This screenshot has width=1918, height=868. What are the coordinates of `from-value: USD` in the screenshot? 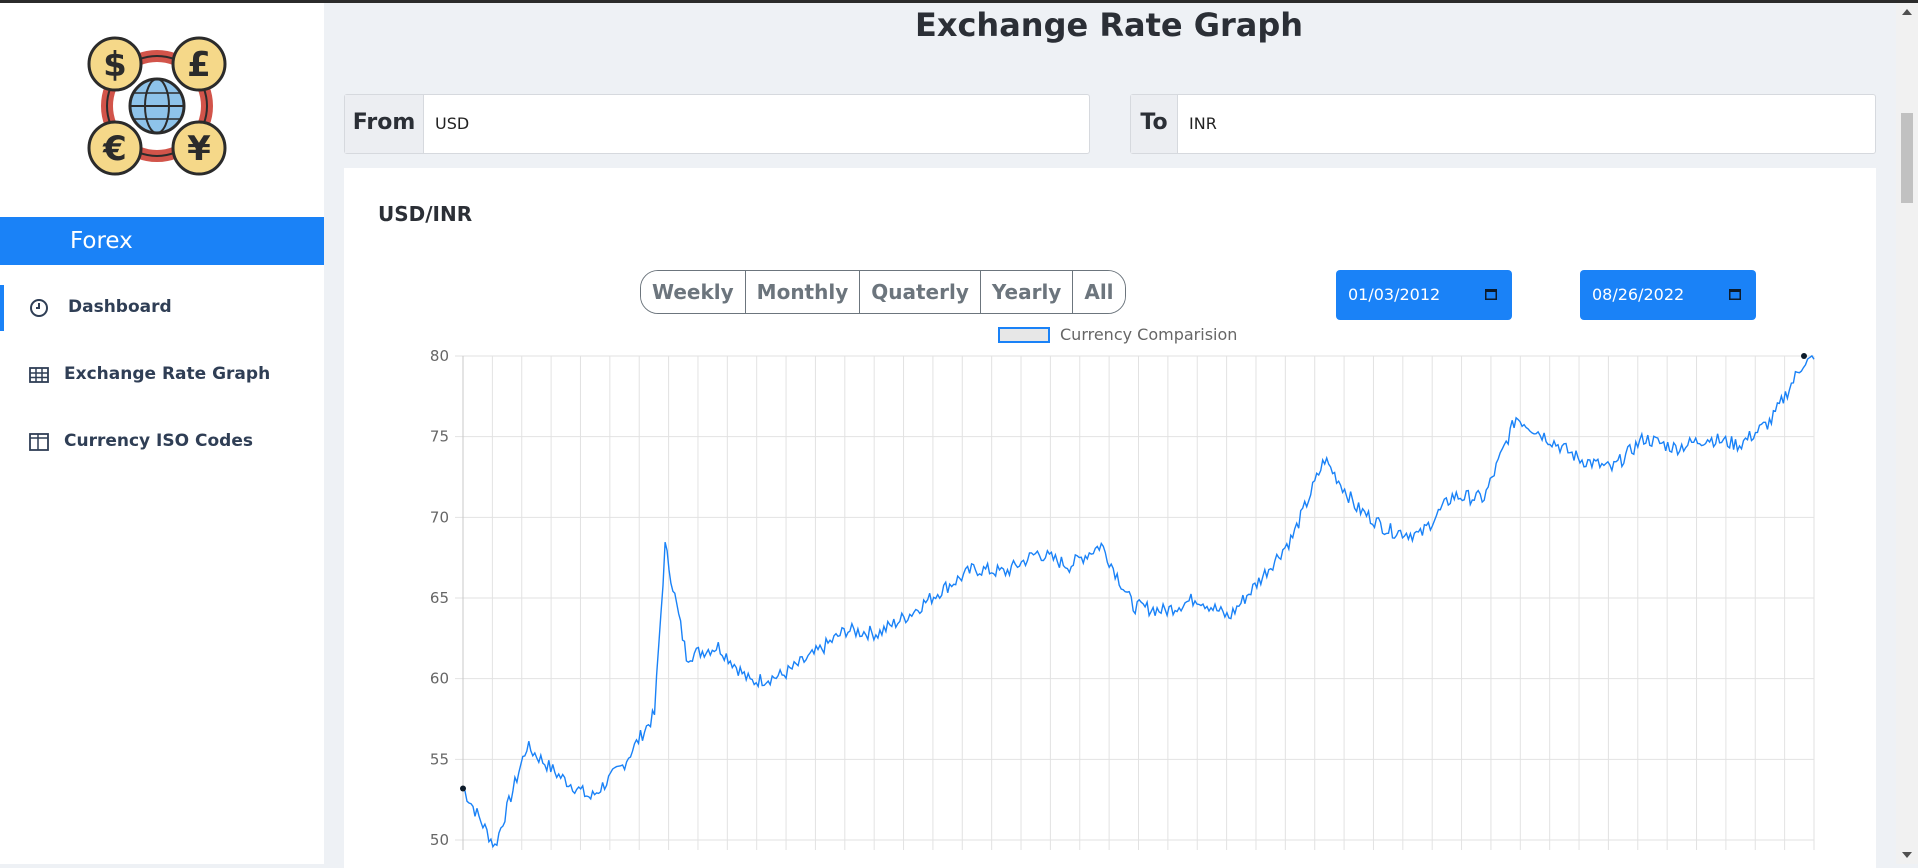 It's located at (452, 123).